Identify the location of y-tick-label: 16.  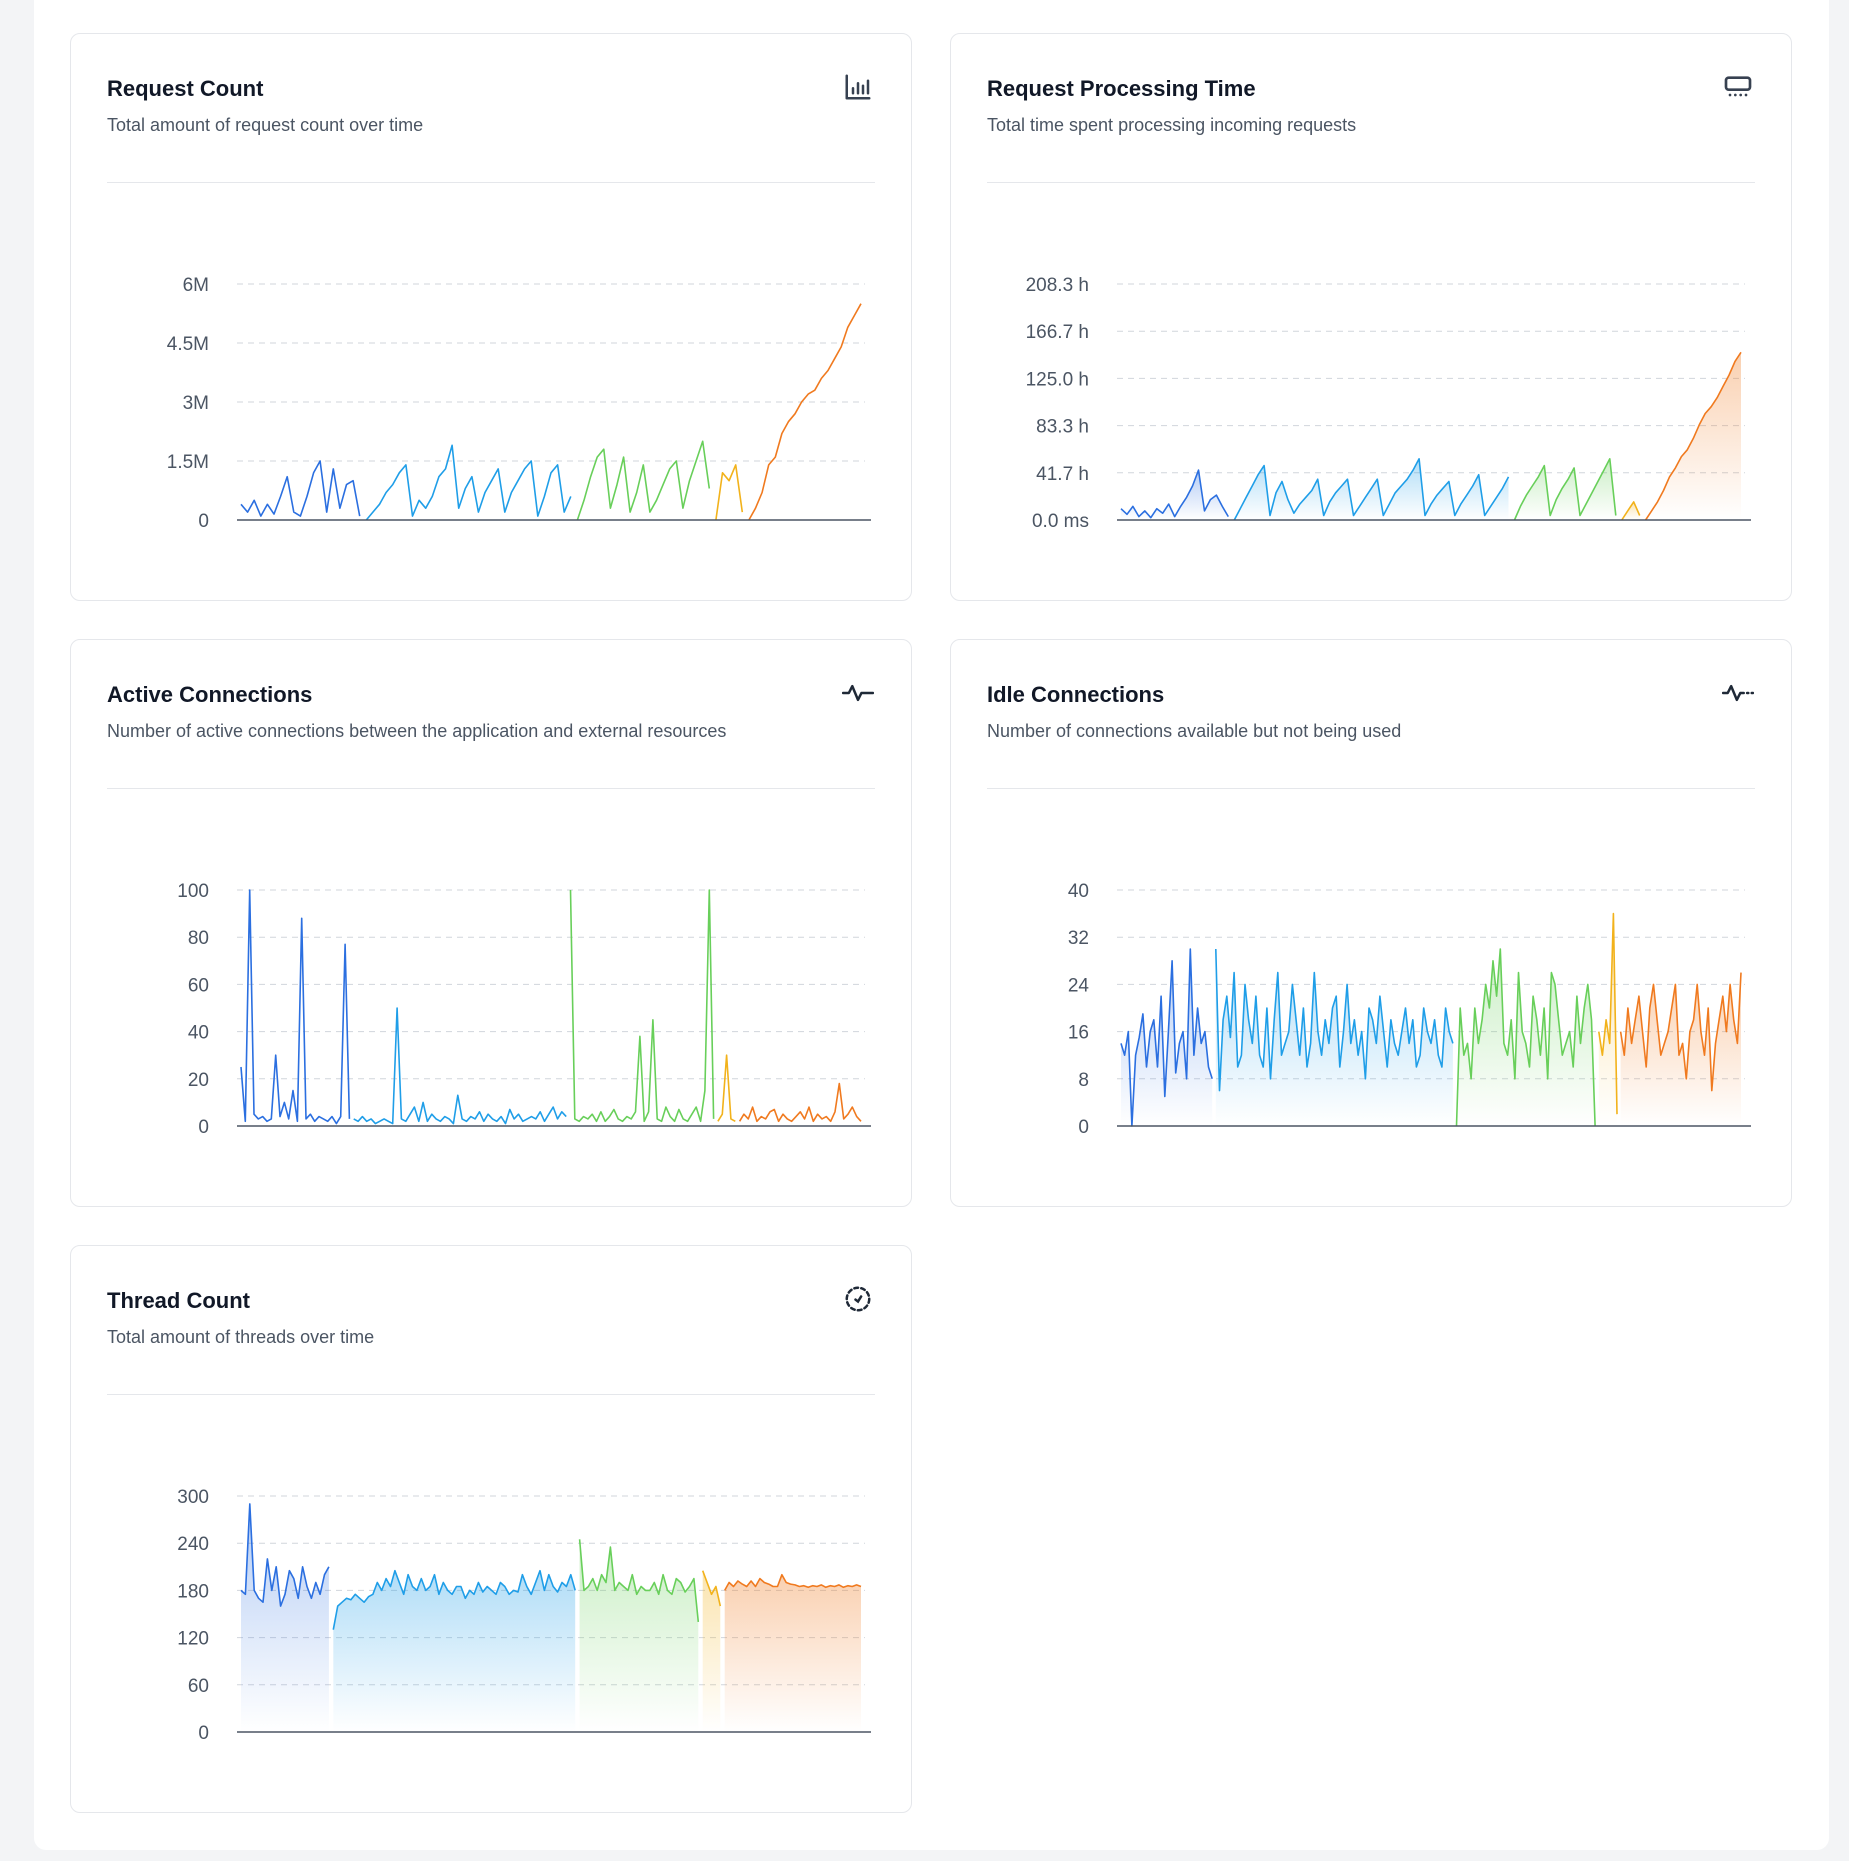
(1078, 1033).